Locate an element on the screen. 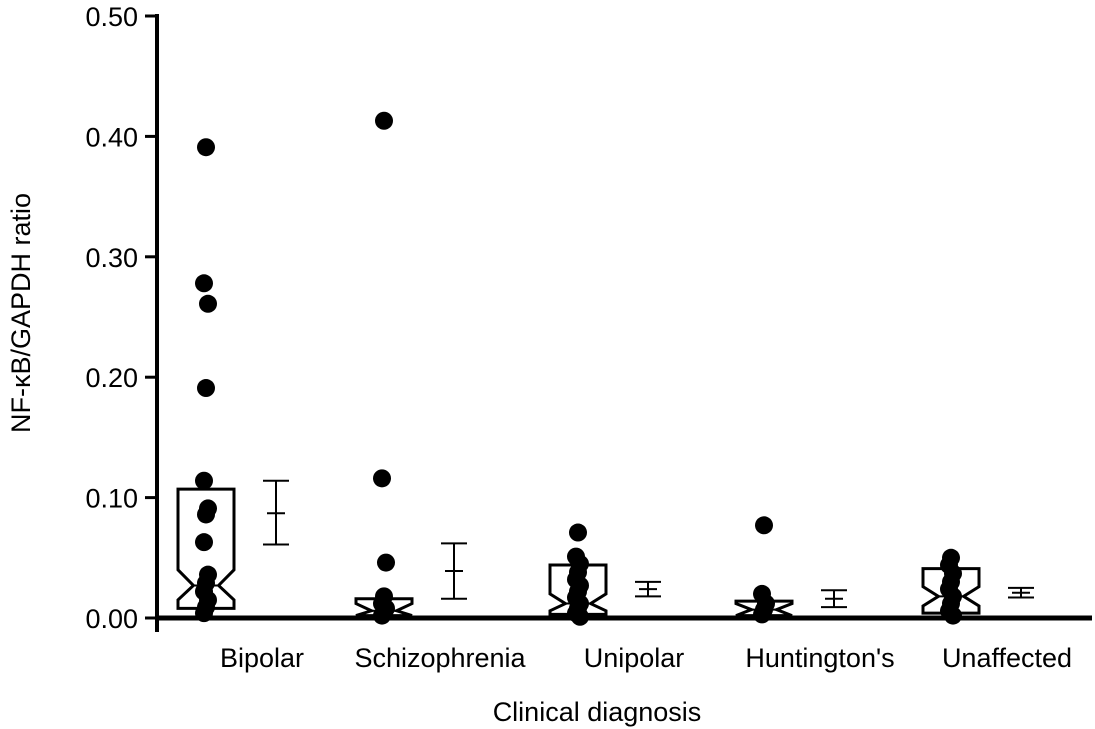 This screenshot has width=1095, height=729. y-tick-label: 0.50 is located at coordinates (111, 17).